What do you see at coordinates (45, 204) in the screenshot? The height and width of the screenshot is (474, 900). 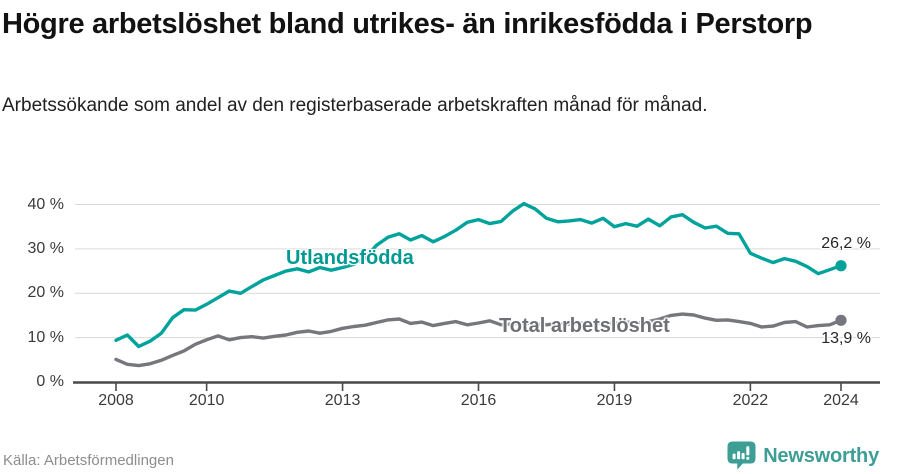 I see `y-tick-label: 40 %` at bounding box center [45, 204].